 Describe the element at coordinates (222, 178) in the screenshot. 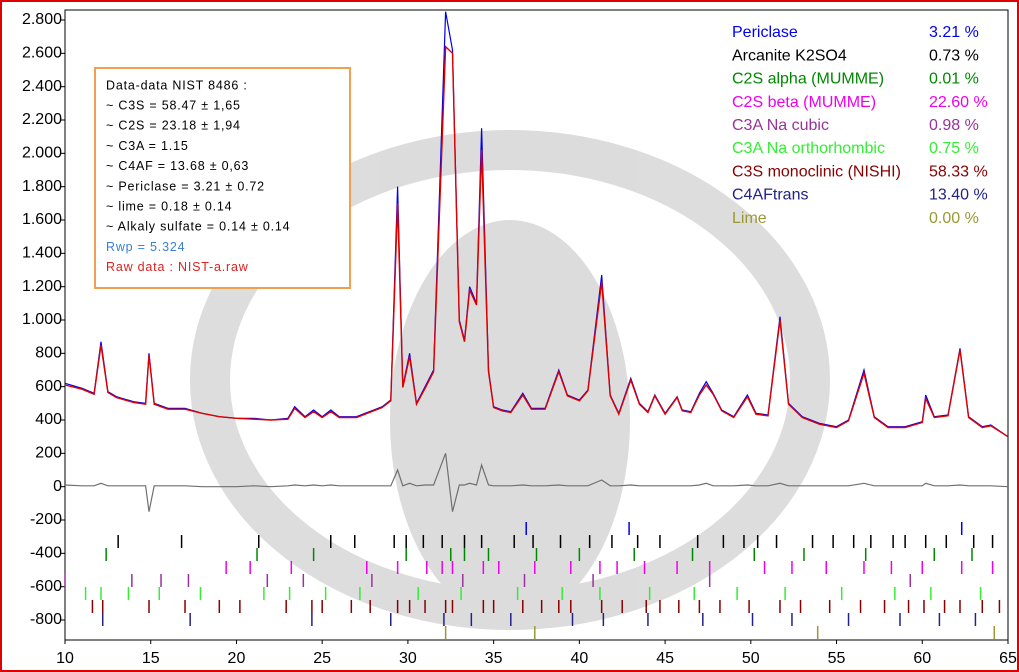

I see `annotation-box` at that location.